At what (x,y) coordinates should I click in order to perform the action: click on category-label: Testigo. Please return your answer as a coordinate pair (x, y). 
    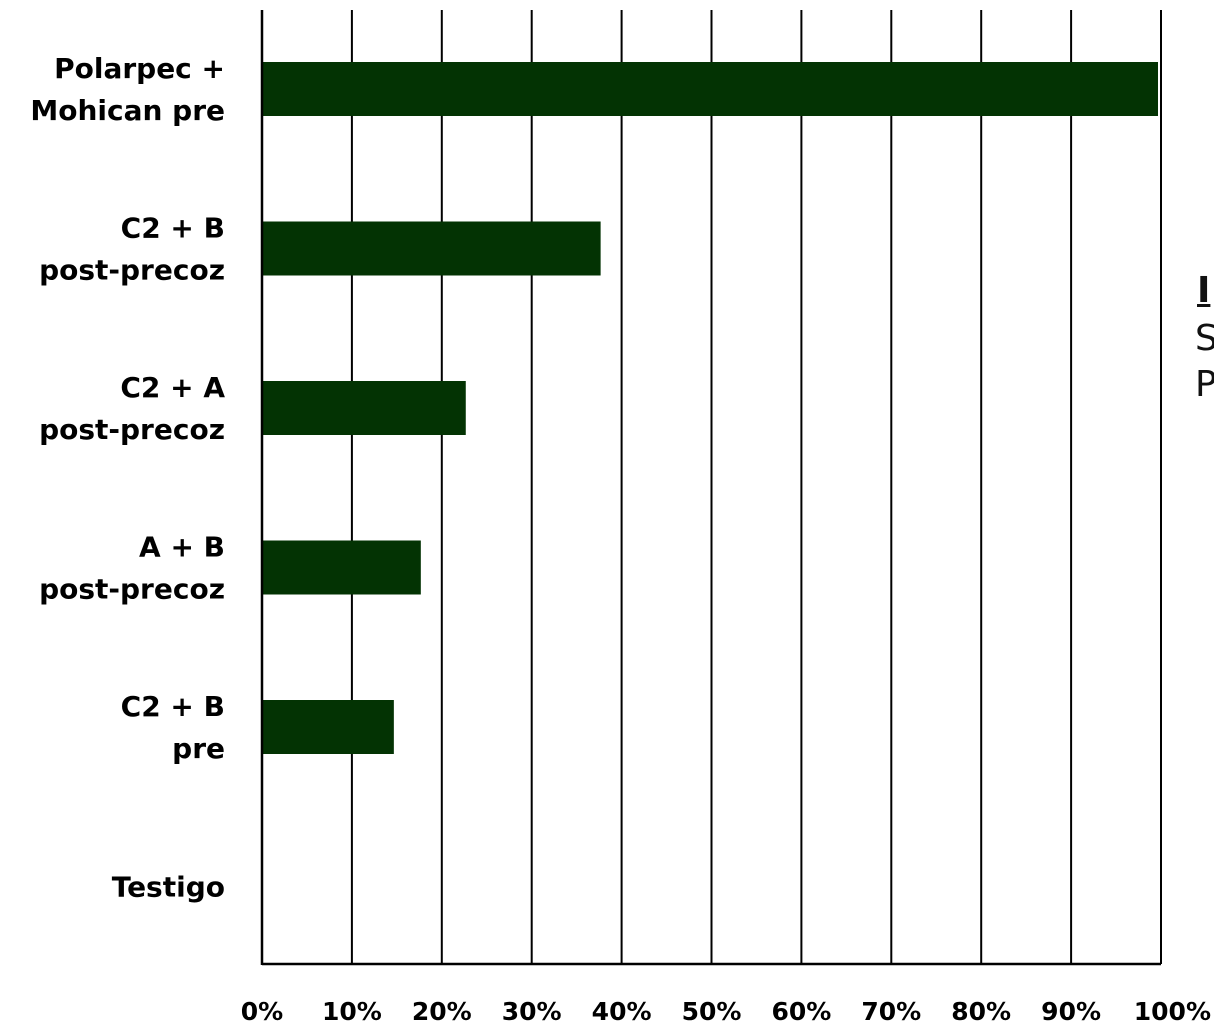
    Looking at the image, I should click on (168, 887).